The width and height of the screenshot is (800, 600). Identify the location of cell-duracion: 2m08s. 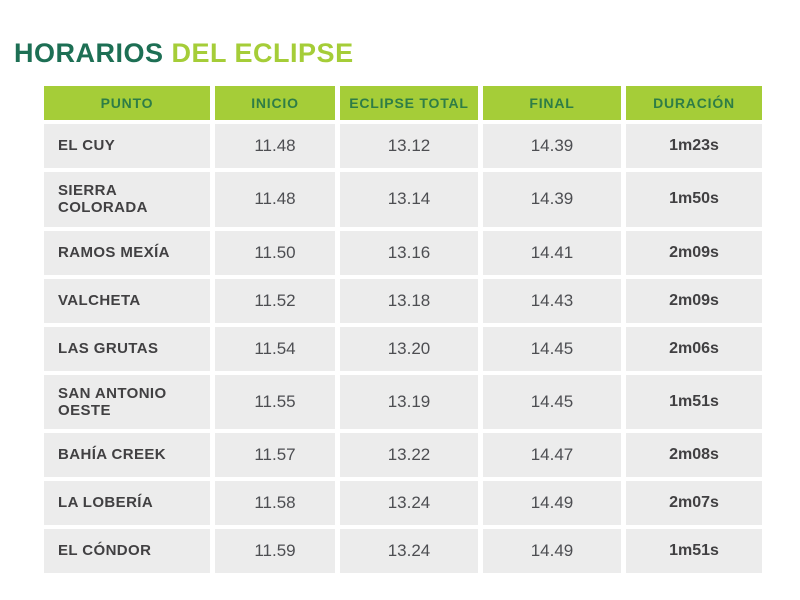
(694, 455).